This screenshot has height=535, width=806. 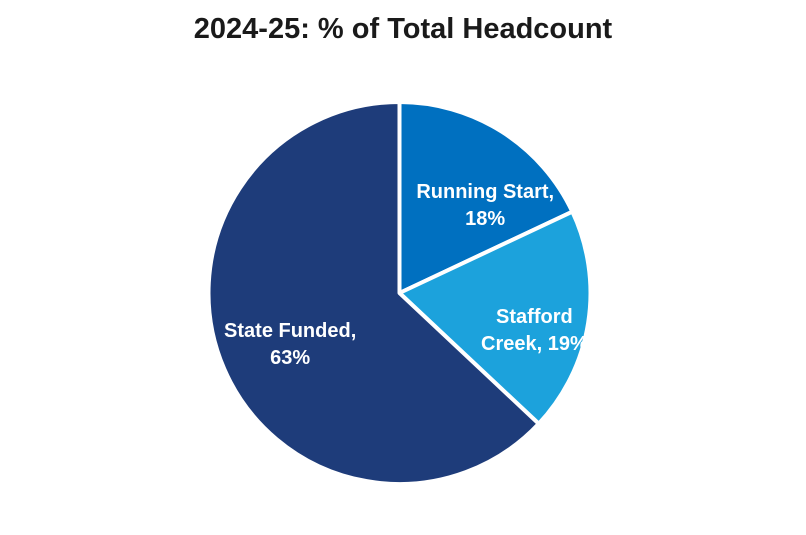 What do you see at coordinates (486, 197) in the screenshot?
I see `pie-slice-running-start` at bounding box center [486, 197].